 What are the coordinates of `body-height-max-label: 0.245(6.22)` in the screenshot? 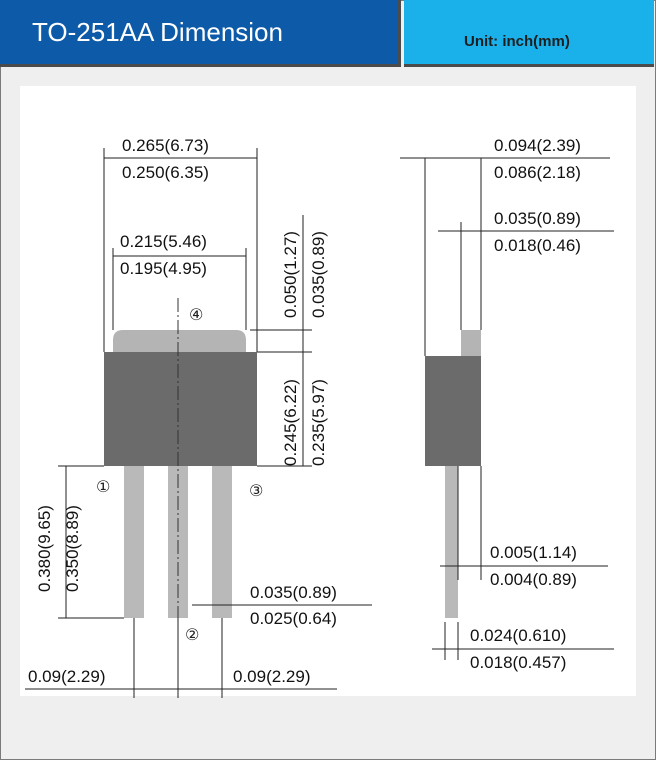 It's located at (290, 422).